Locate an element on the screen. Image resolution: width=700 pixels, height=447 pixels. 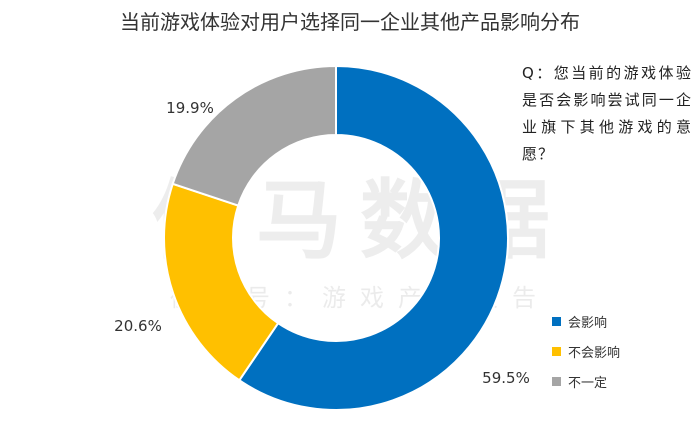
legend-item: 不一定 is located at coordinates (586, 381).